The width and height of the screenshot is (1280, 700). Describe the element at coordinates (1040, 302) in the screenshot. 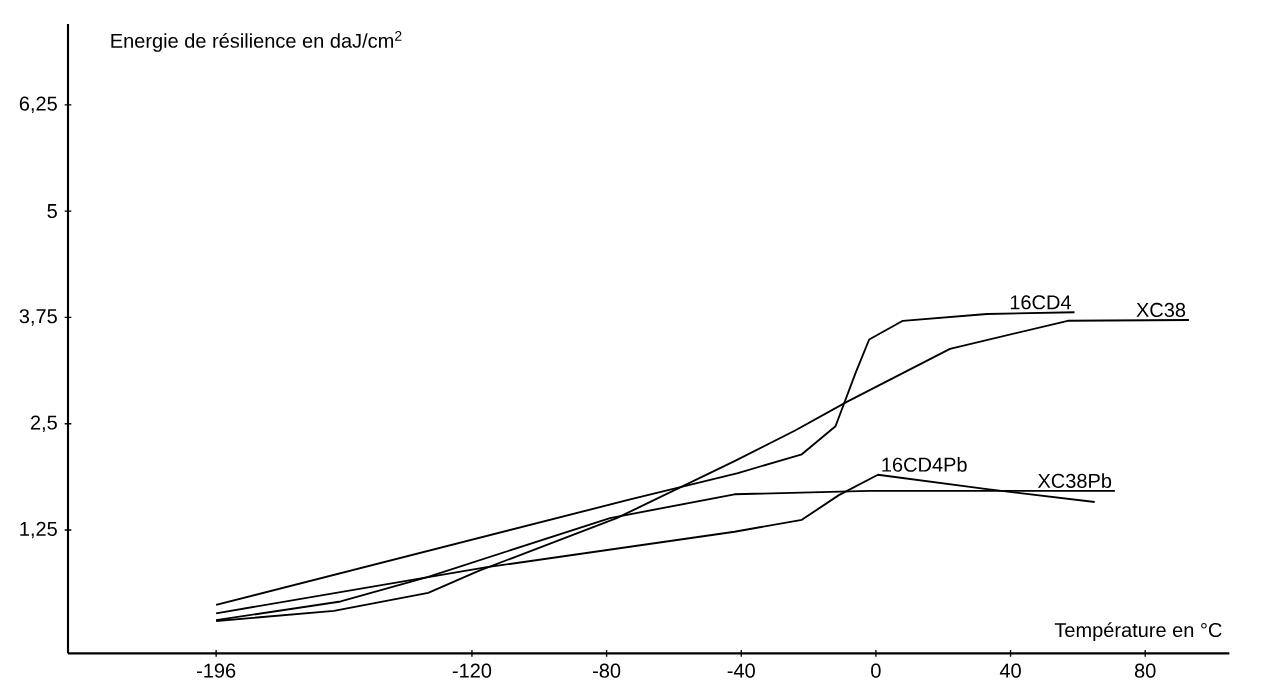

I see `series-label: 16CD4` at that location.